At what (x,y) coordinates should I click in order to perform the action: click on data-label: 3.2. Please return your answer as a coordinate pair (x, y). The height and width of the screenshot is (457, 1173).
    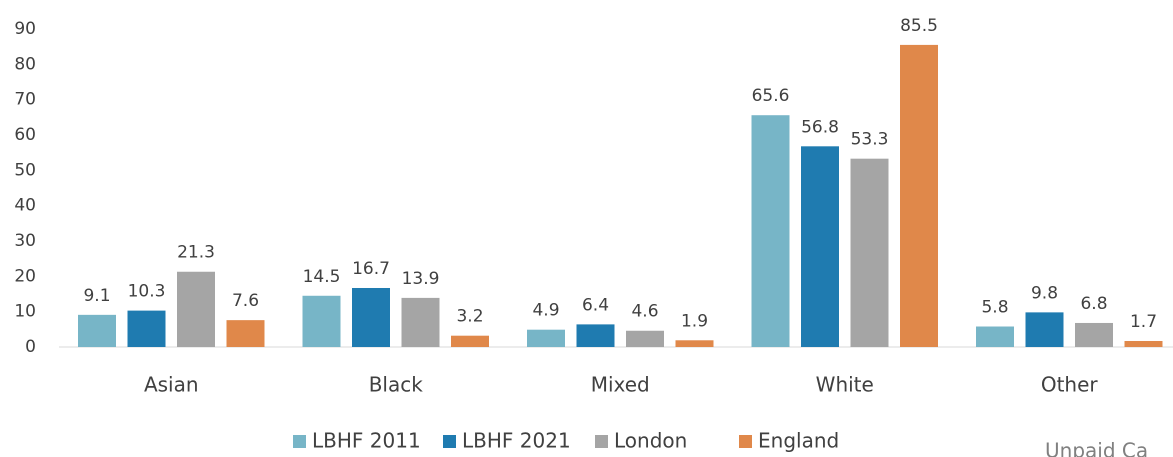
    Looking at the image, I should click on (469, 317).